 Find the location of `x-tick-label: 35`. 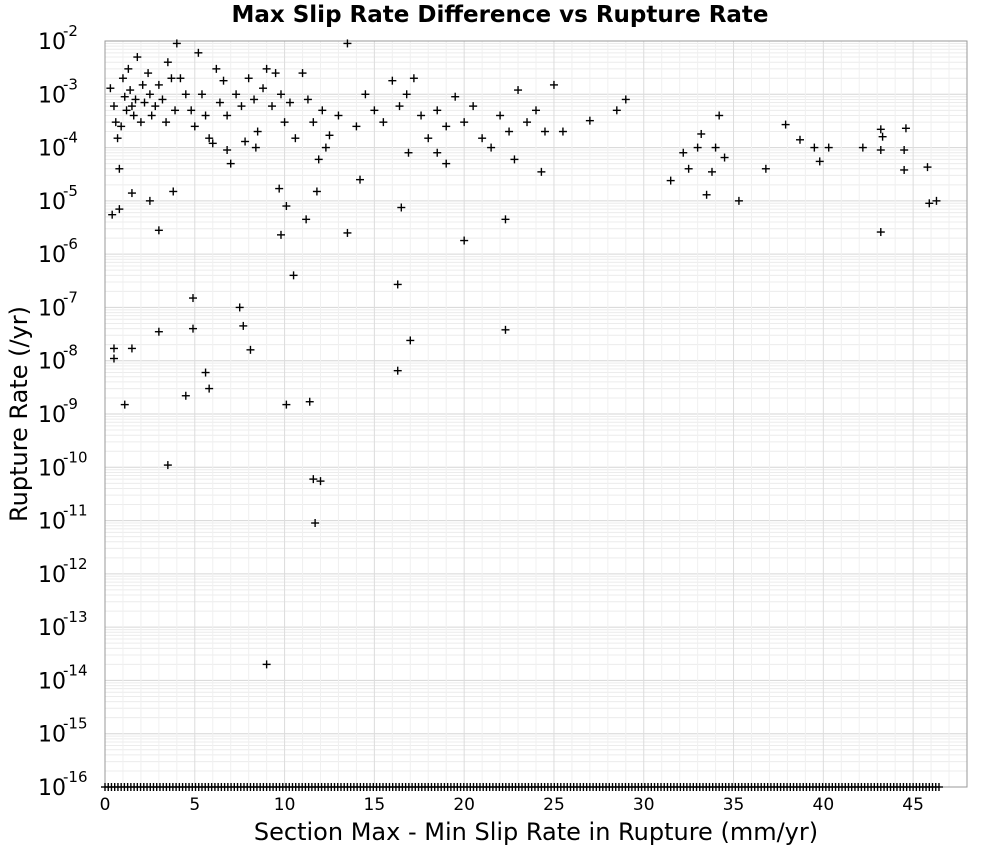

x-tick-label: 35 is located at coordinates (734, 805).